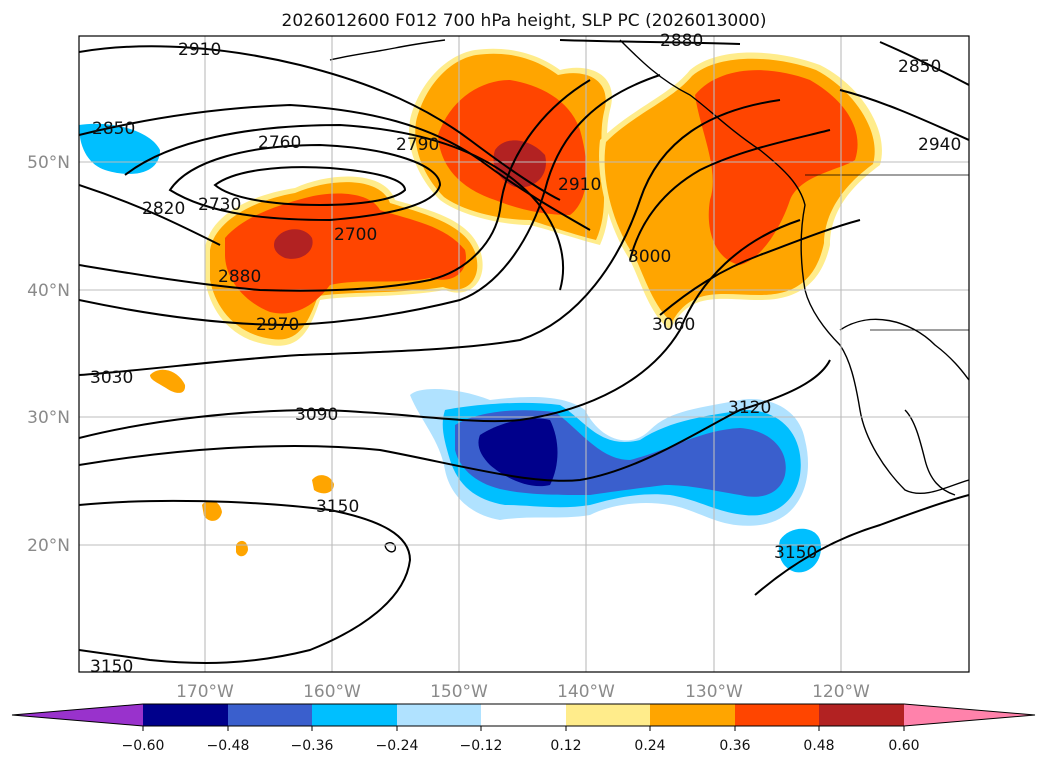 The width and height of the screenshot is (1047, 765). What do you see at coordinates (48, 546) in the screenshot?
I see `lat-label: 20°N` at bounding box center [48, 546].